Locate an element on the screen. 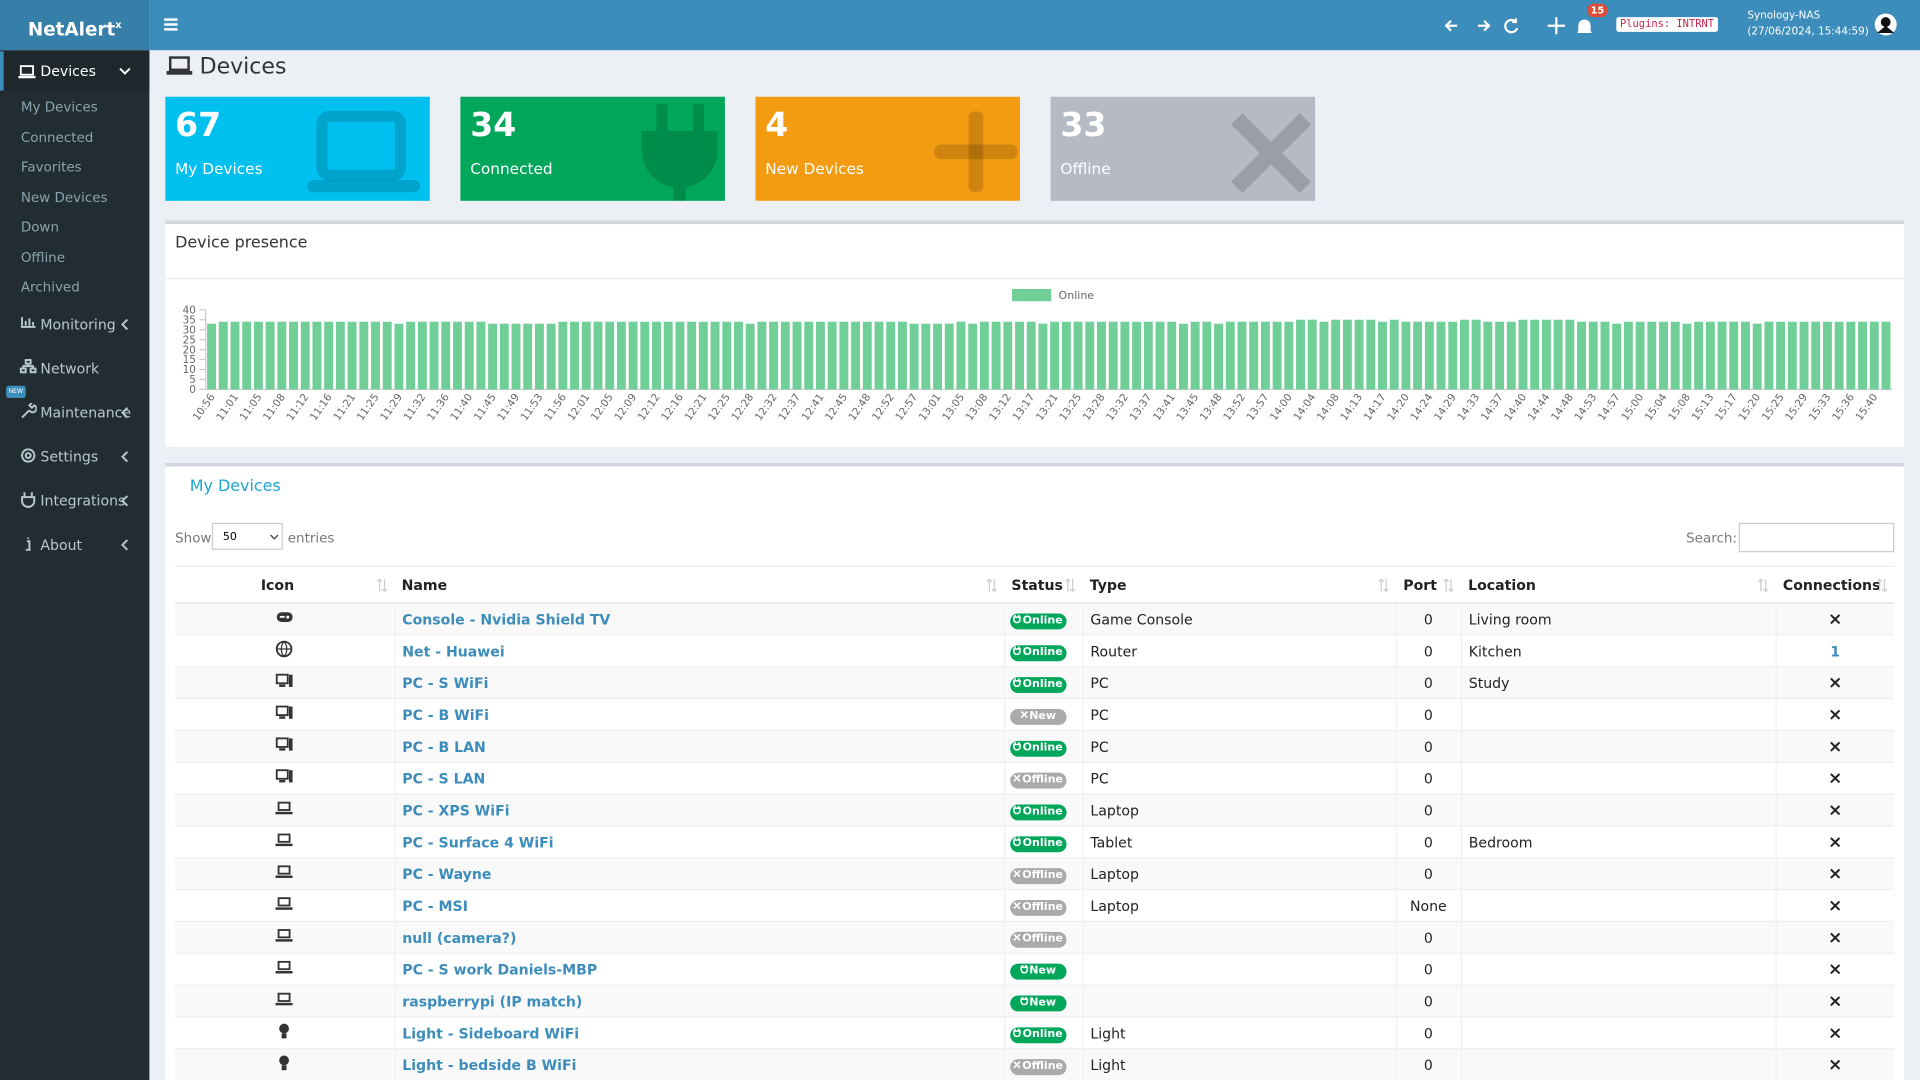 The image size is (1920, 1080). x-tick-label: 15:36 is located at coordinates (1843, 407).